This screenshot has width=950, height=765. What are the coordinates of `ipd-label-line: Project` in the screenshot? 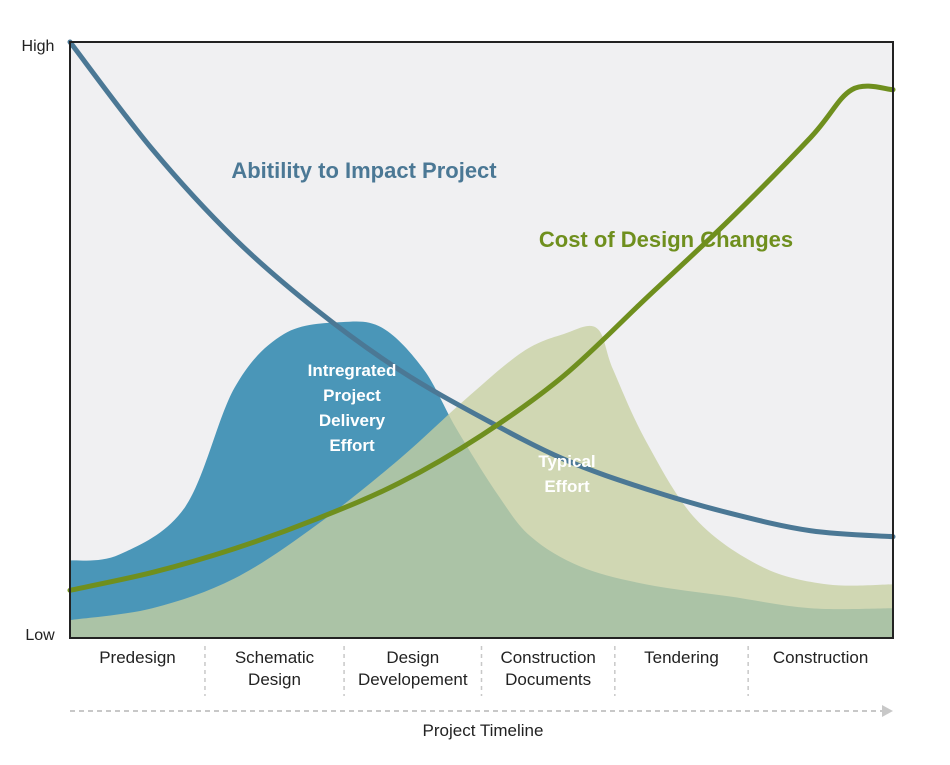 It's located at (352, 395).